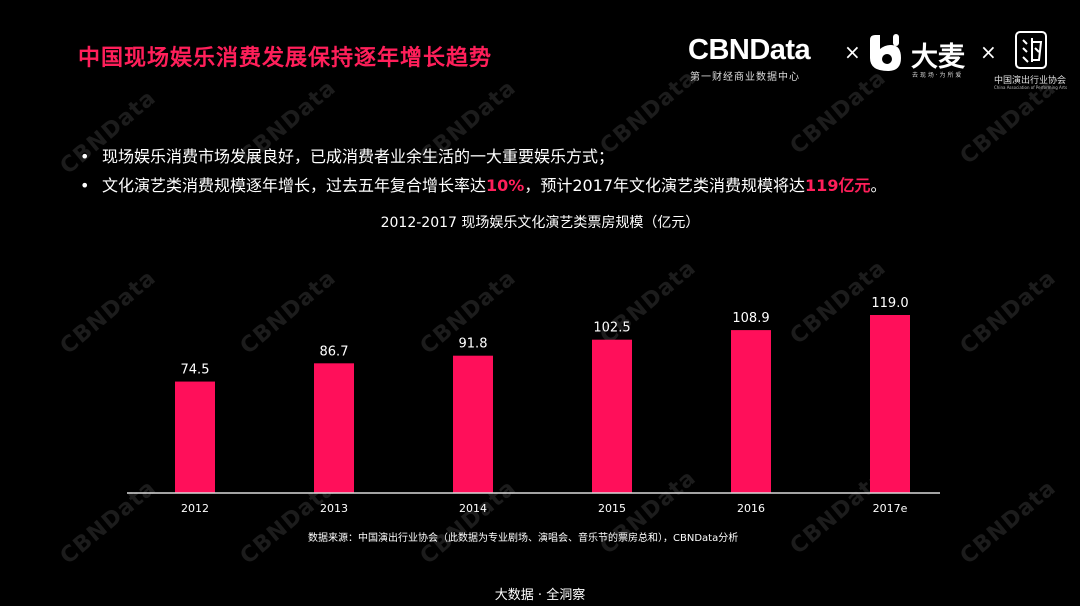 This screenshot has width=1080, height=606. What do you see at coordinates (473, 424) in the screenshot?
I see `bar-2014` at bounding box center [473, 424].